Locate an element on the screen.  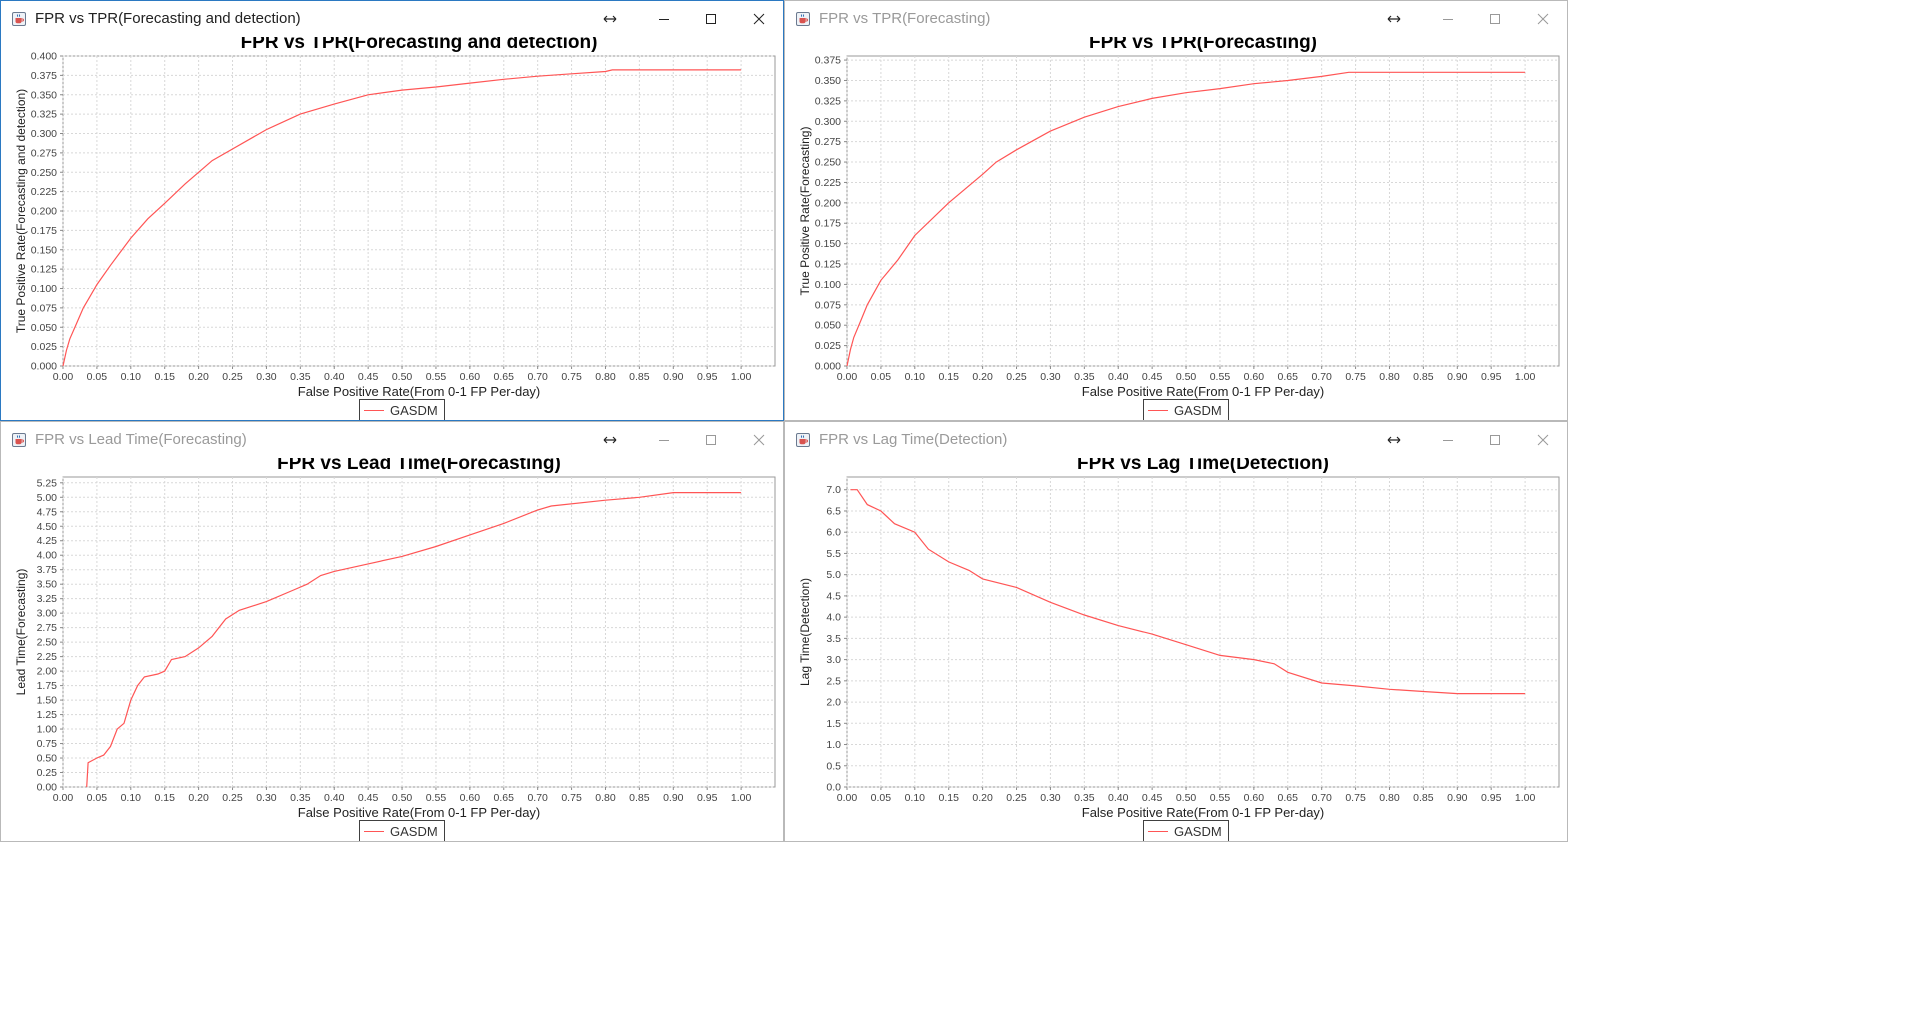
y-axis-label: True Positive Rate(Forecasting) is located at coordinates (805, 211).